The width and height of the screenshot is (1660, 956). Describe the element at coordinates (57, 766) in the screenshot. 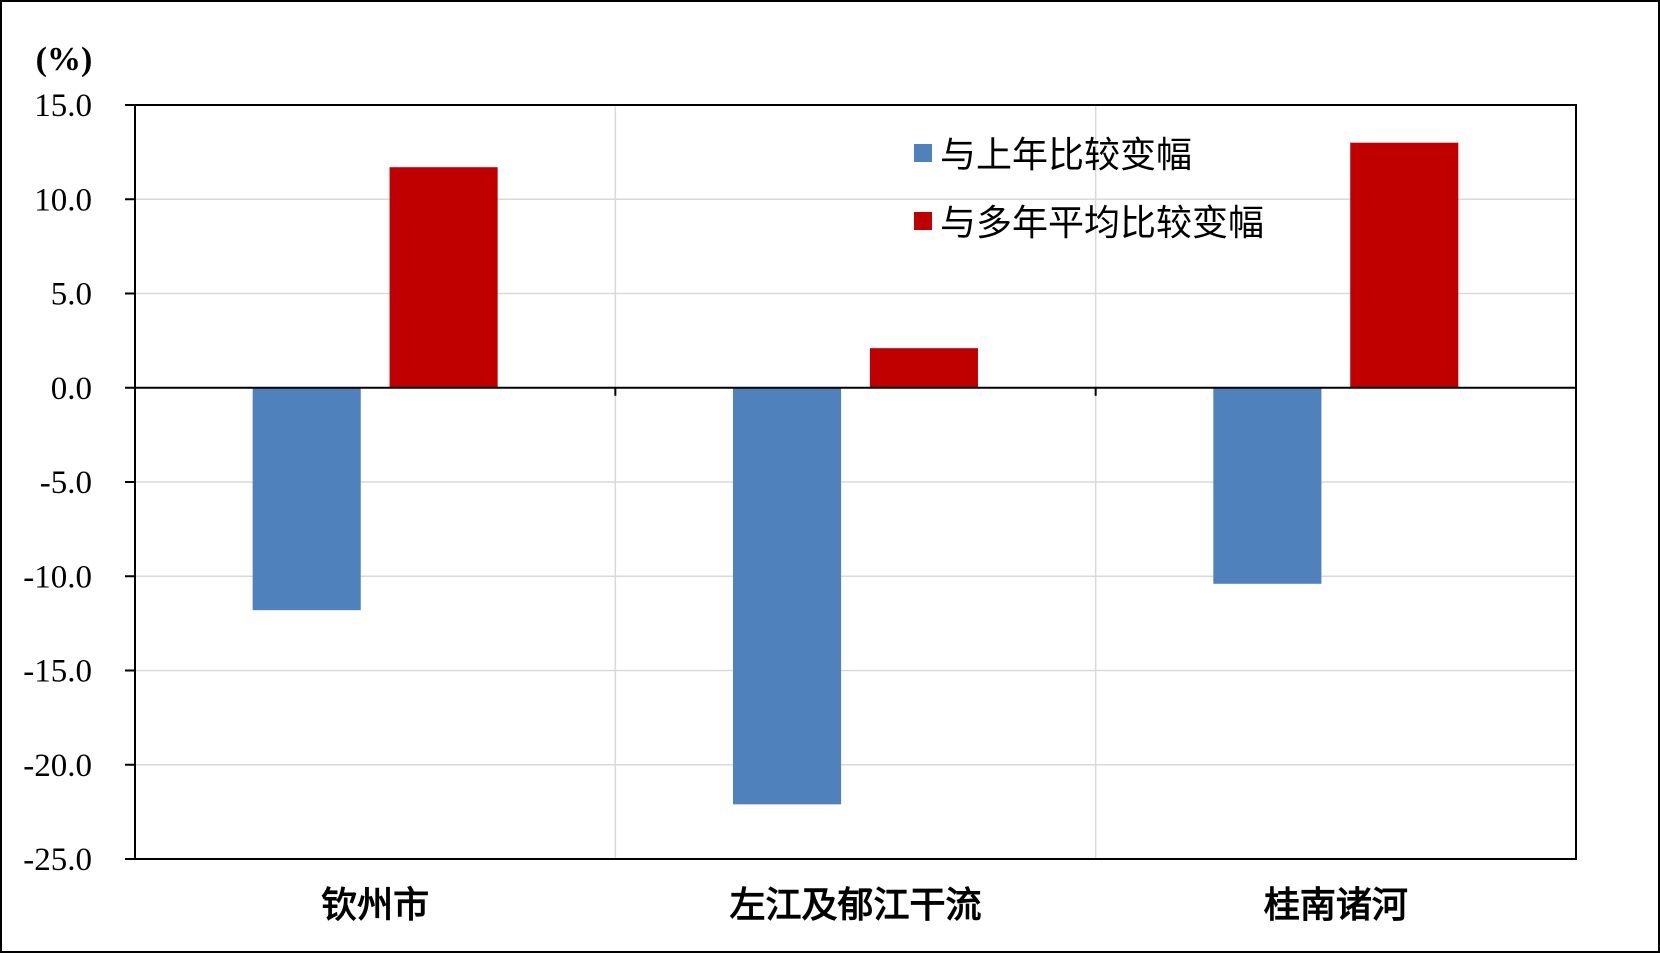

I see `y-tick-label: -20.0` at that location.